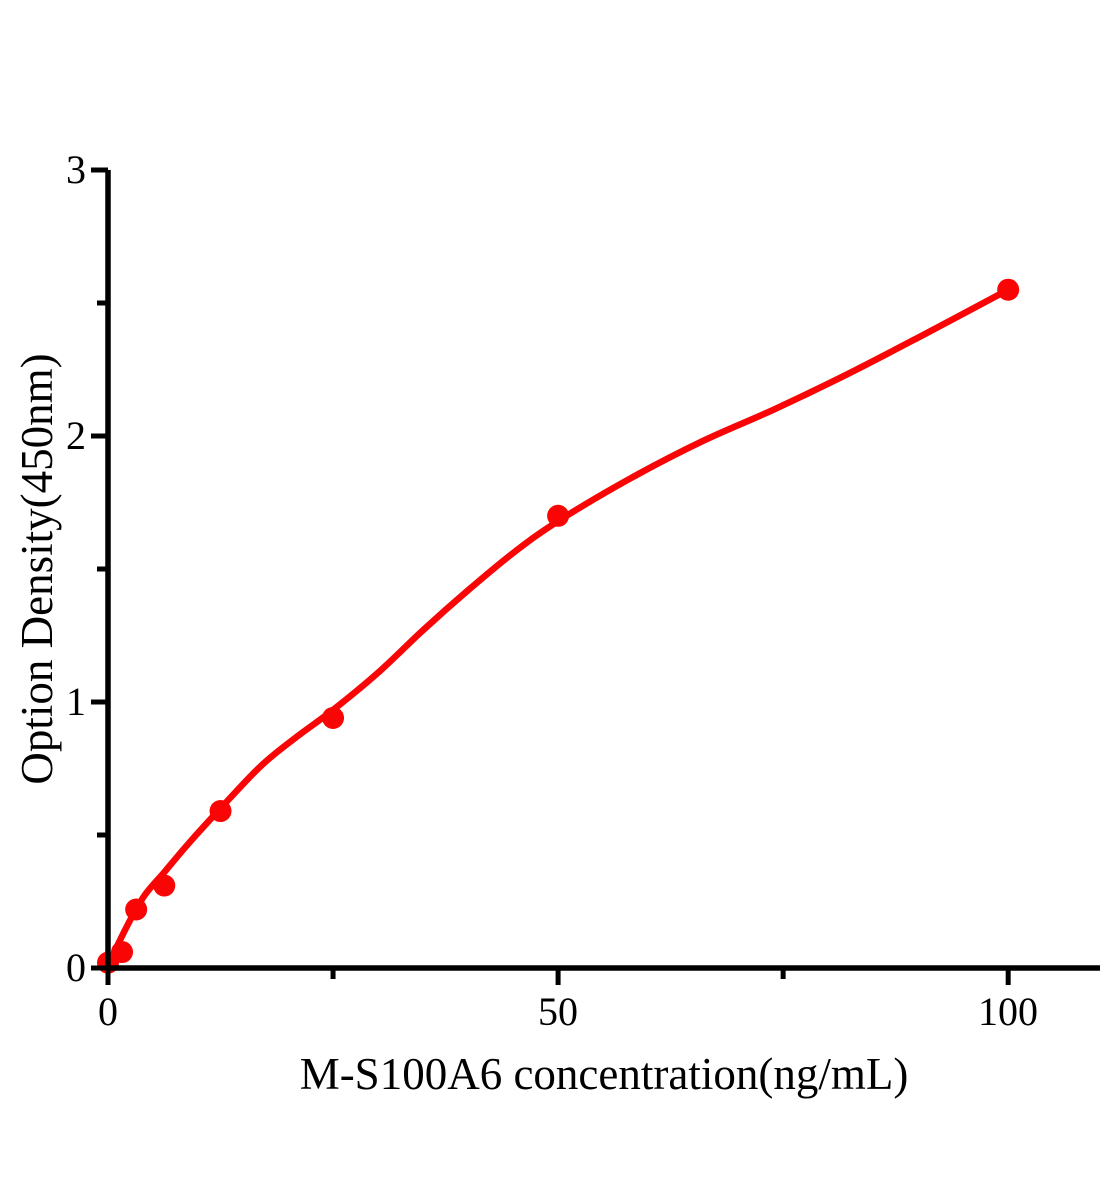  Describe the element at coordinates (558, 1011) in the screenshot. I see `x-tick-label-50: 50` at that location.